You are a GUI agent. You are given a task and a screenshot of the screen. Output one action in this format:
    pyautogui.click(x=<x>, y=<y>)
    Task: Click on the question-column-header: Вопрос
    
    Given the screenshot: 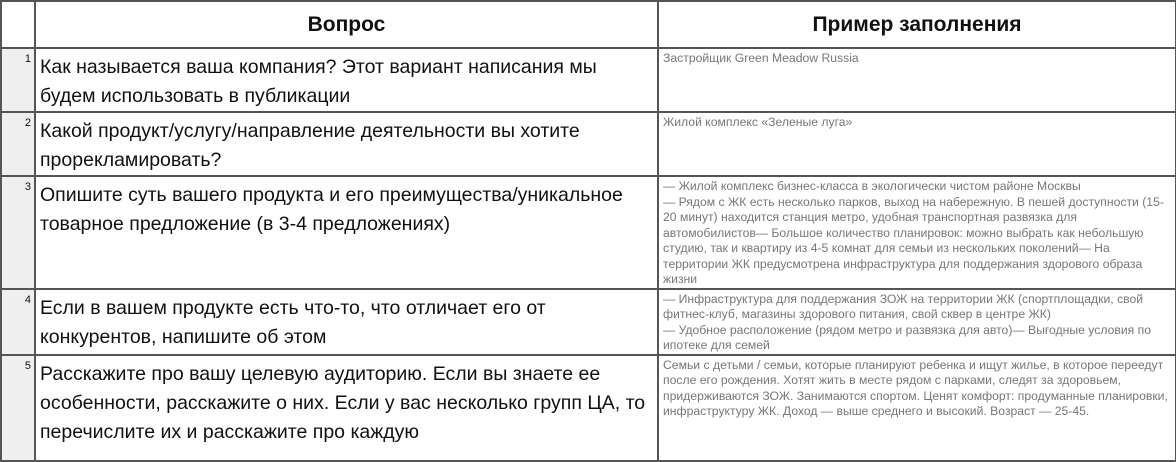 What is the action you would take?
    pyautogui.click(x=346, y=24)
    